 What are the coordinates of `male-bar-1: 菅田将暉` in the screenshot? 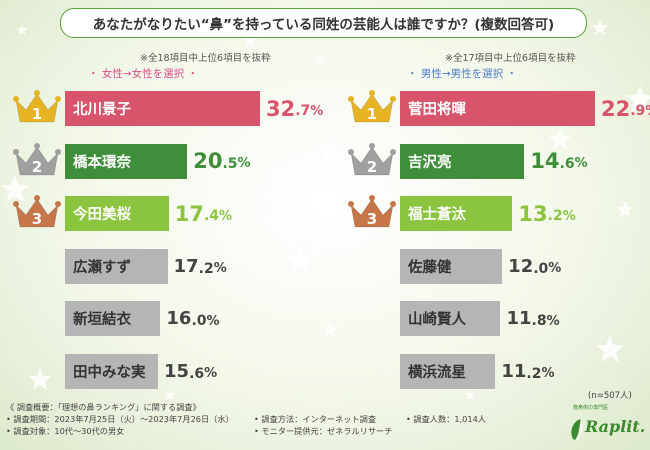 It's located at (497, 108).